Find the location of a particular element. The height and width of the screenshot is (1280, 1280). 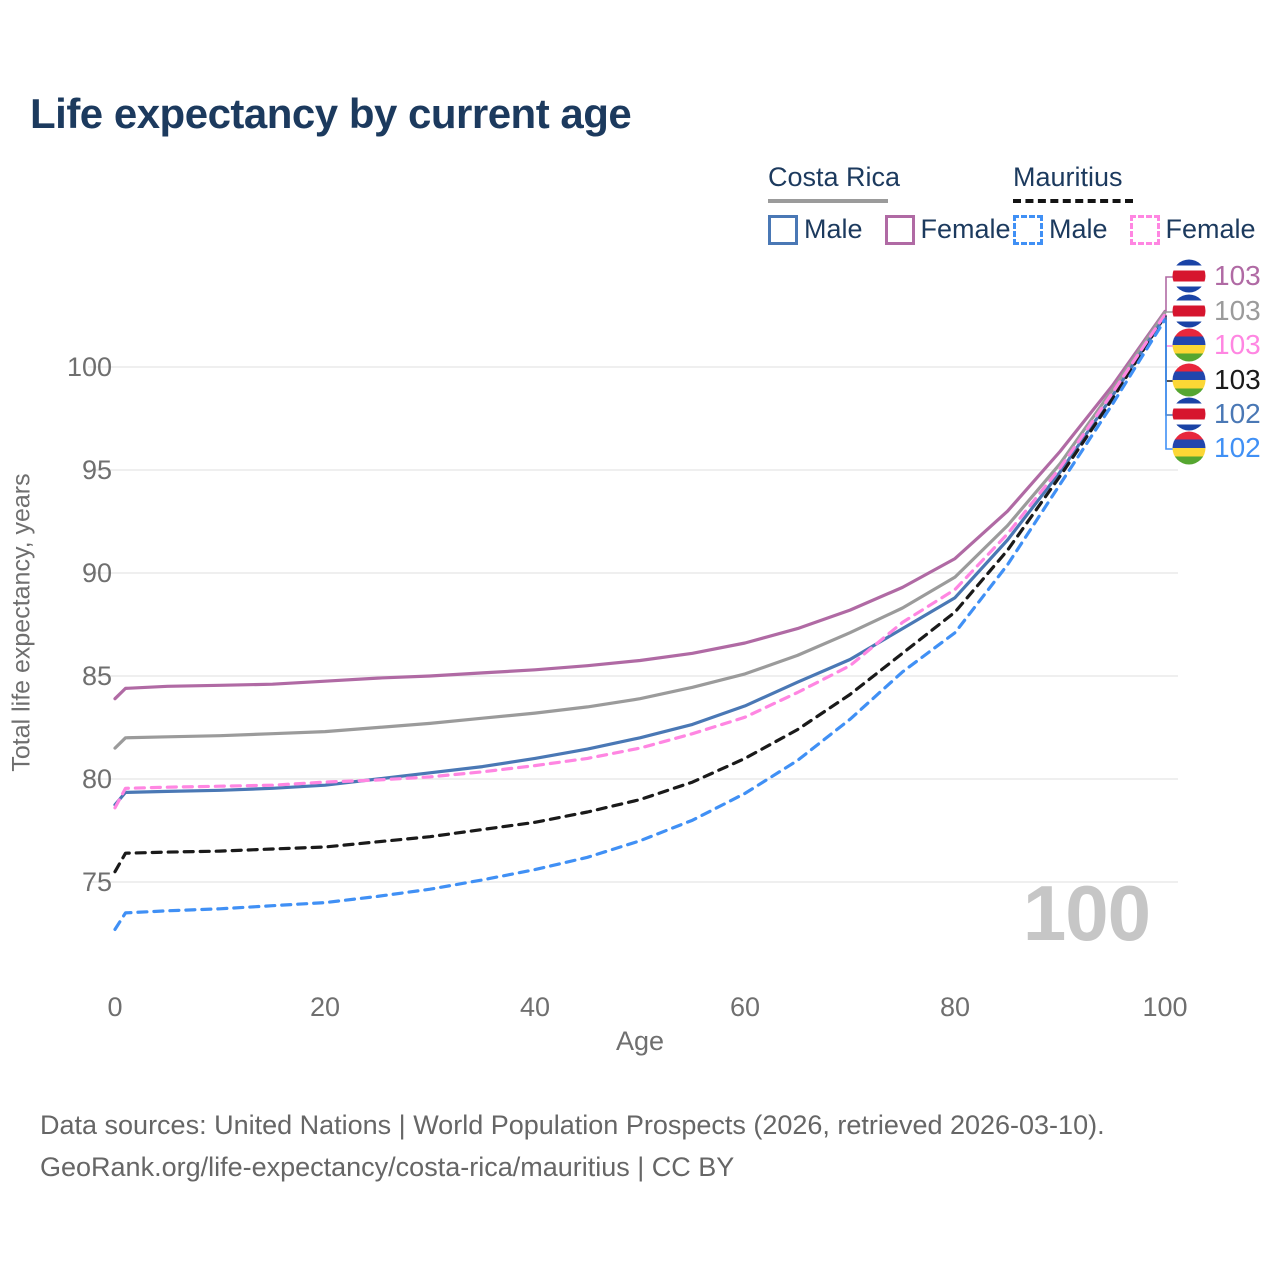

legend-label-mauritius-male: Male is located at coordinates (1078, 229).